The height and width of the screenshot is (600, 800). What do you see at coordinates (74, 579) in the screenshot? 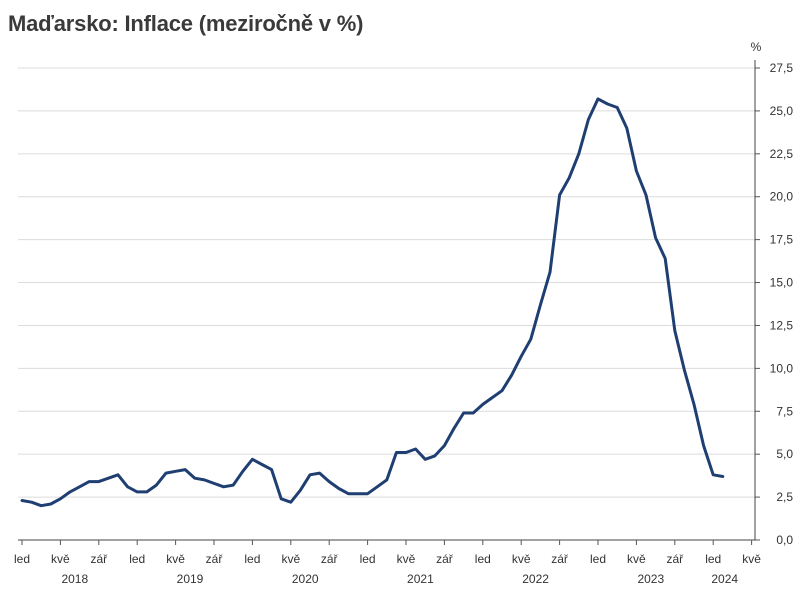
I see `x-axis-year-label: 2018` at bounding box center [74, 579].